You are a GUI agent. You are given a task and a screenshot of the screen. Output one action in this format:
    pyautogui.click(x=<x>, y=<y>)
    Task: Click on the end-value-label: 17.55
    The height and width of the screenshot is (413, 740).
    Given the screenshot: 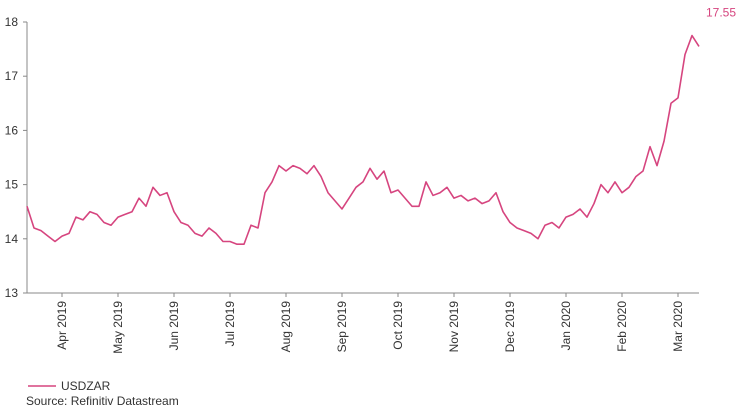 What is the action you would take?
    pyautogui.click(x=721, y=12)
    